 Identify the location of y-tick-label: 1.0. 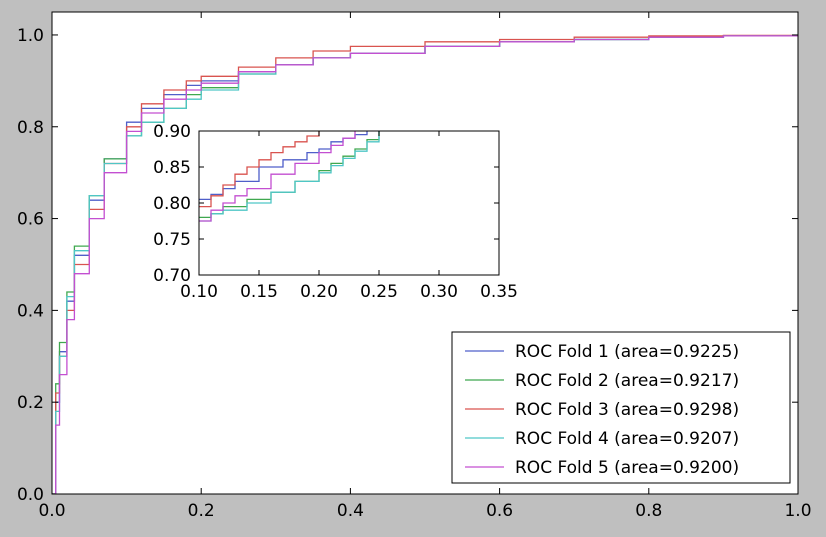
(30, 36).